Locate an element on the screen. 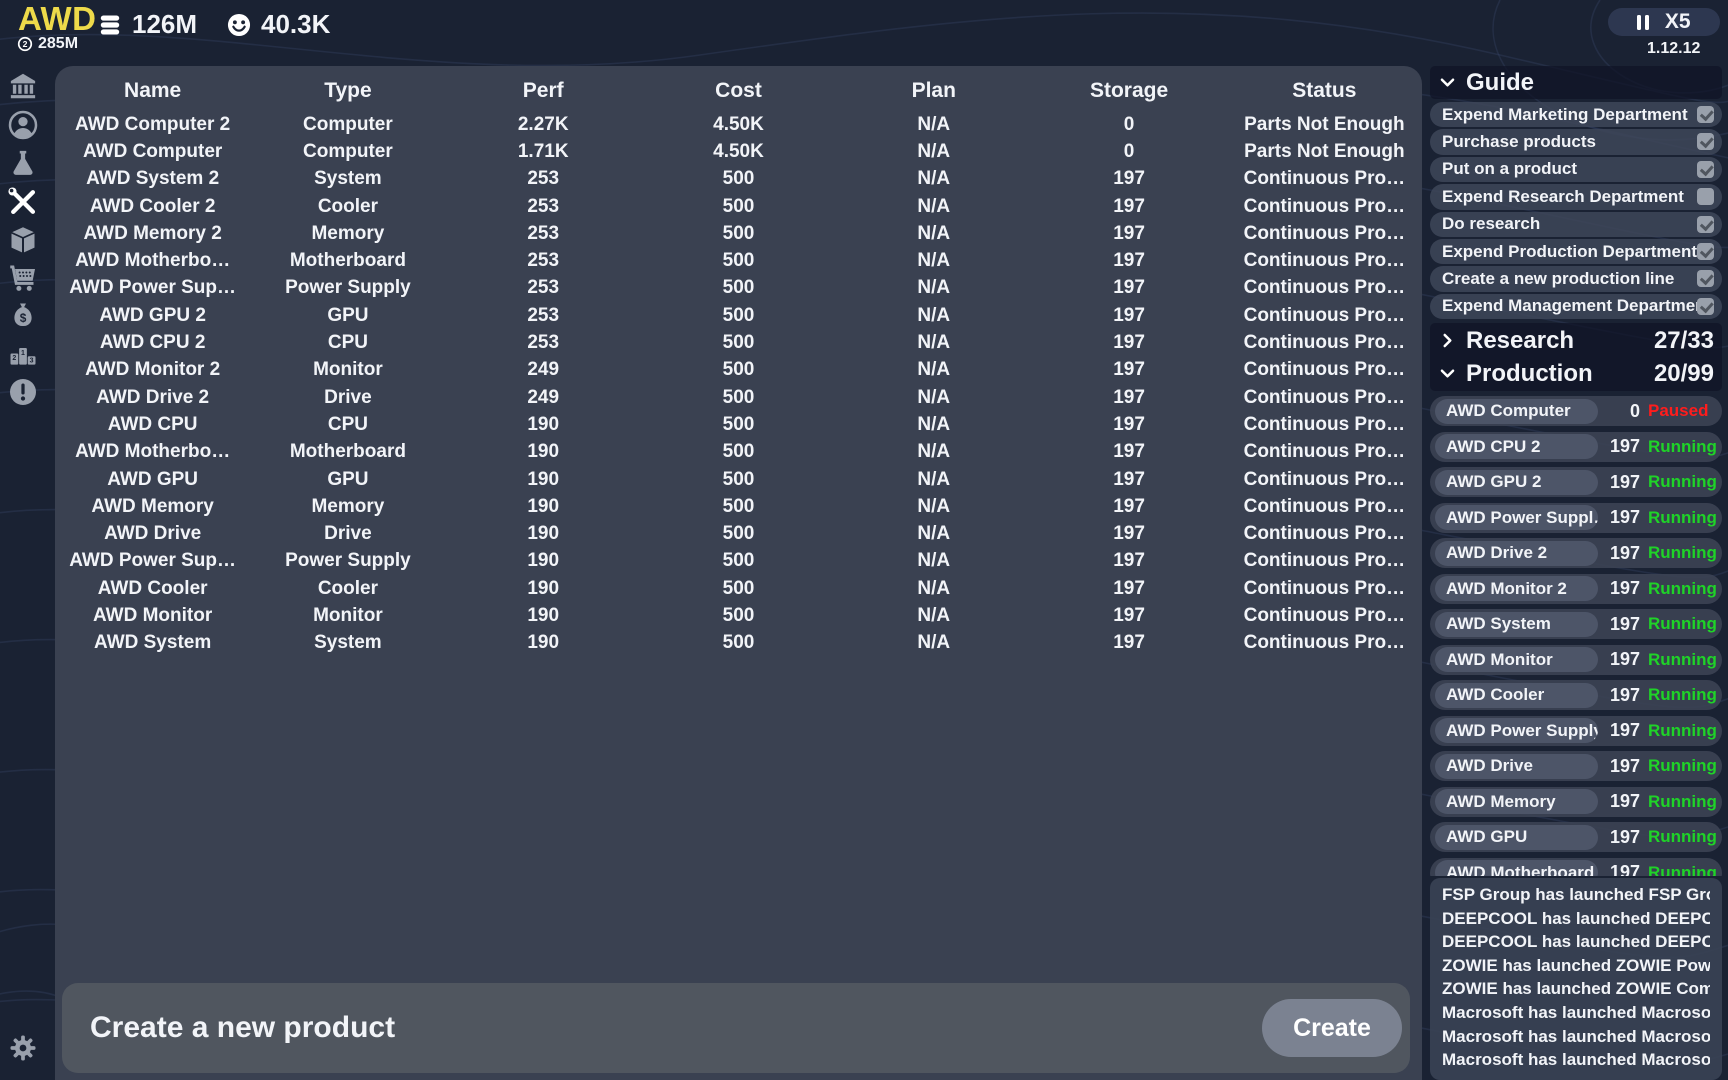 The image size is (1728, 1080). guide-item: Expend Research Department is located at coordinates (1576, 197).